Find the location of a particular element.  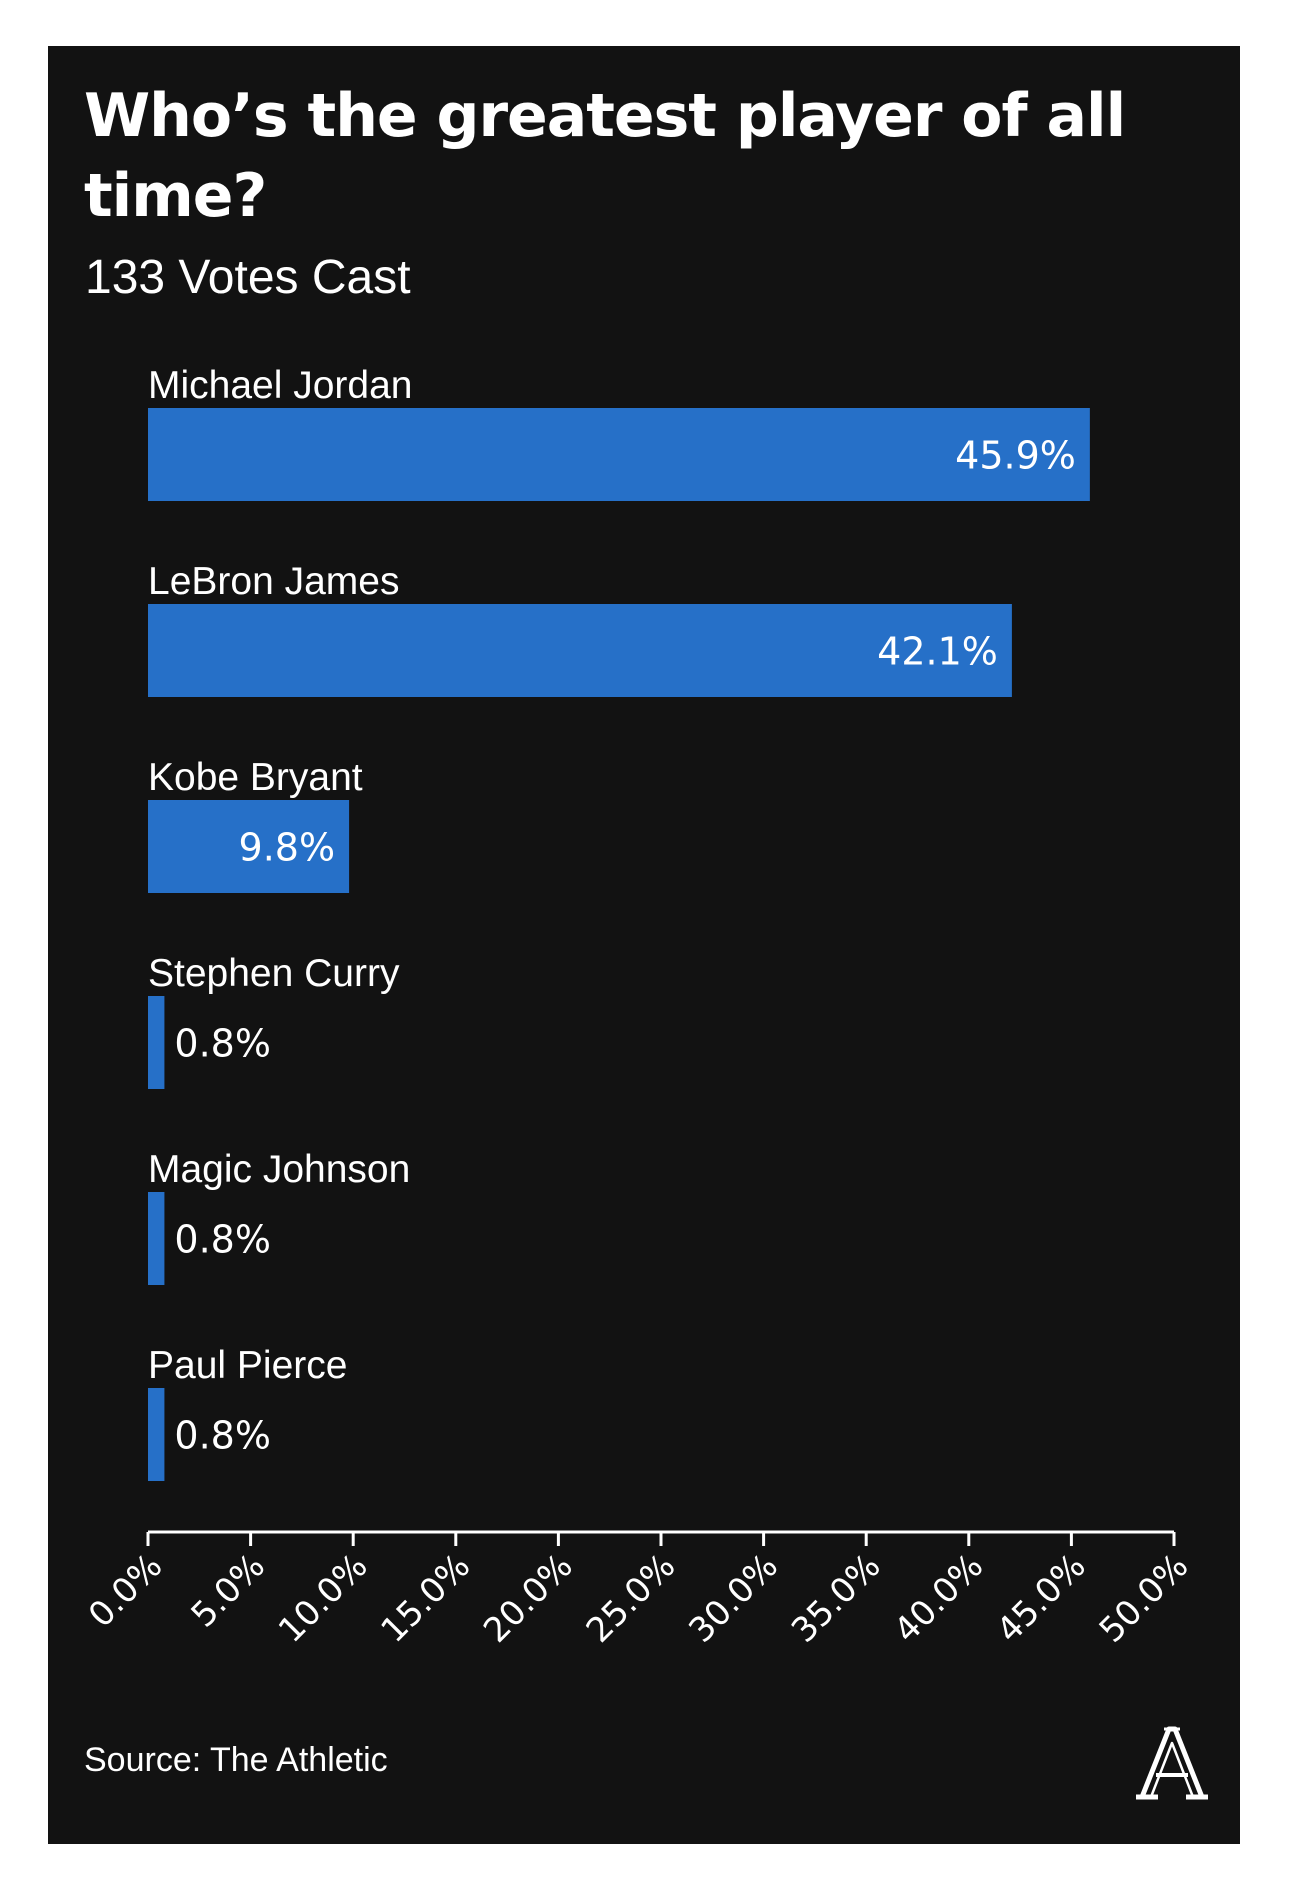

chart-title: Who’s the greatest player of all time? is located at coordinates (605, 156).